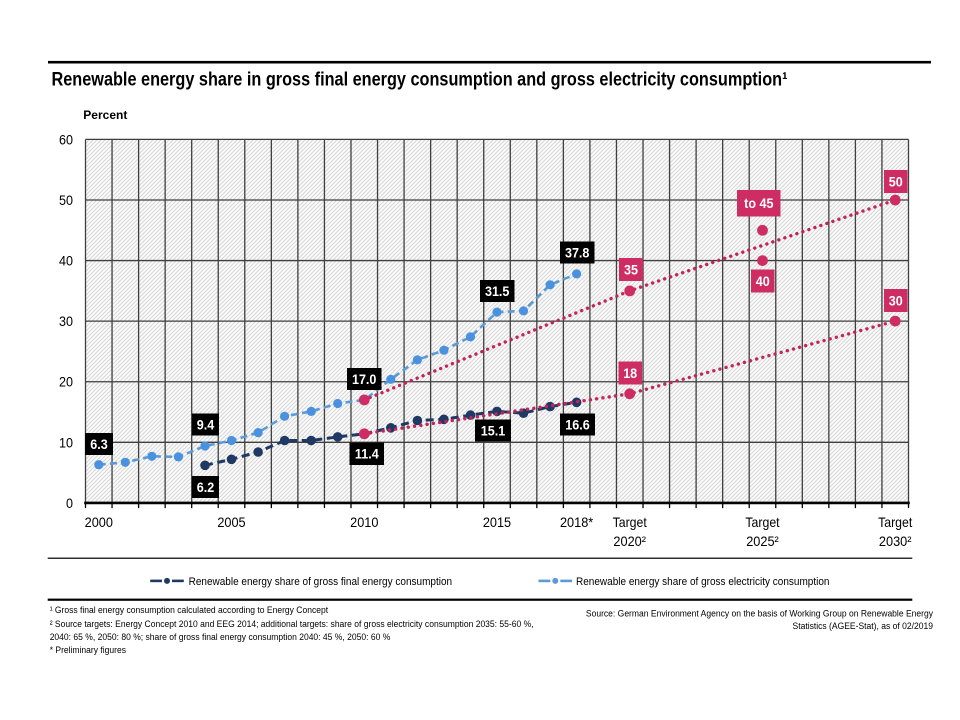 The height and width of the screenshot is (720, 960). I want to click on svg-text: 17.0, so click(364, 379).